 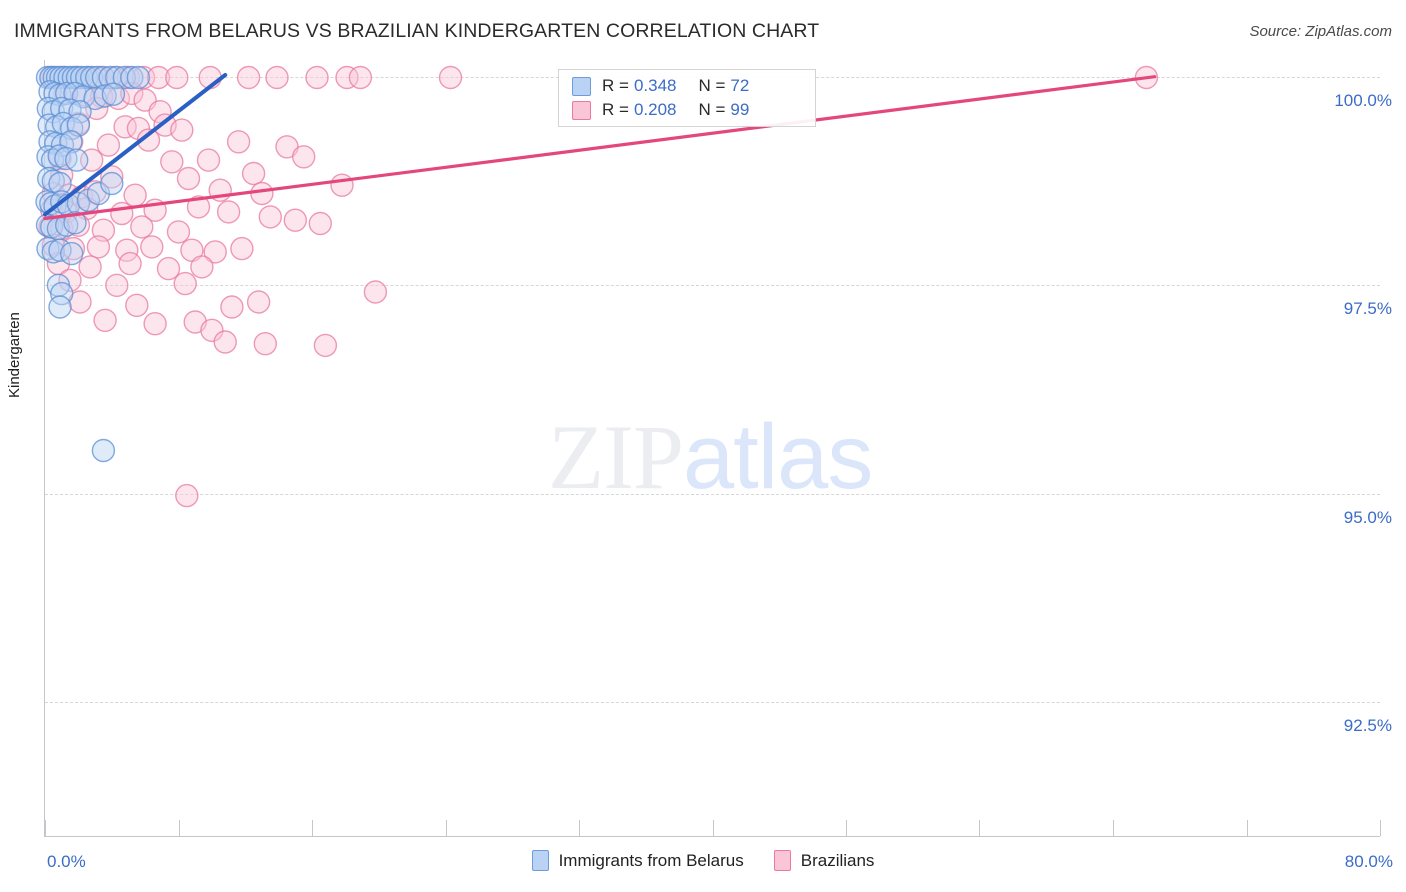 What do you see at coordinates (44, 448) in the screenshot?
I see `y-axis-line` at bounding box center [44, 448].